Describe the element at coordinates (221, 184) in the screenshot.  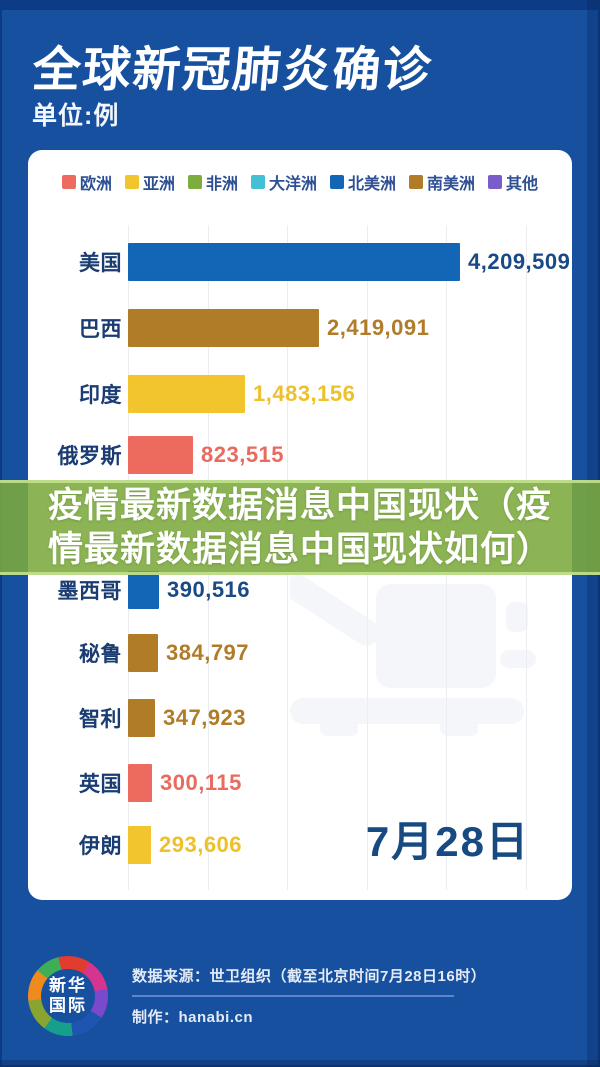
I see `legend-label: 非洲` at that location.